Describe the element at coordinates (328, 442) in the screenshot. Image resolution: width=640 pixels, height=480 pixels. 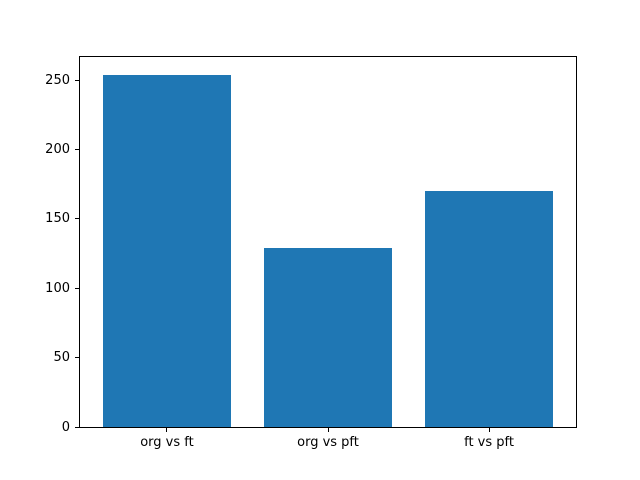
I see `x-tick-label: org vs pft` at that location.